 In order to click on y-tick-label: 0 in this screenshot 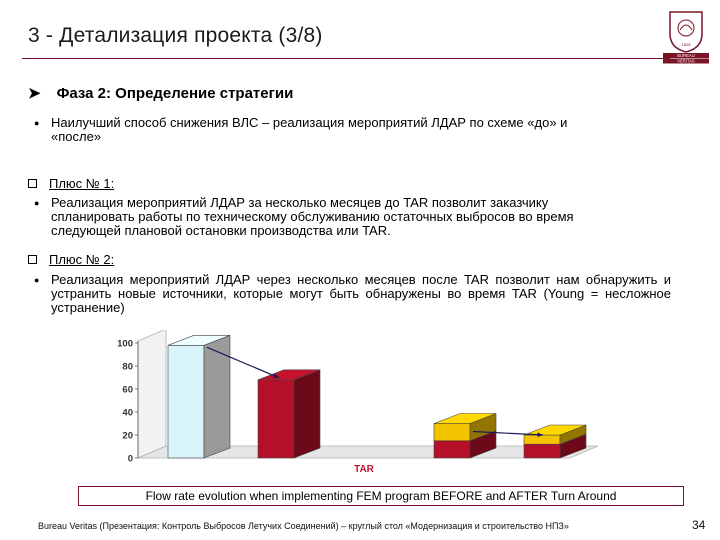, I will do `click(130, 459)`.